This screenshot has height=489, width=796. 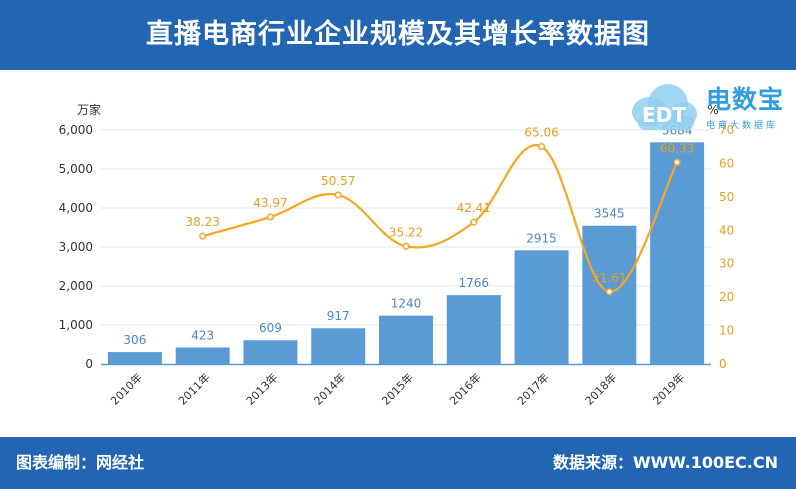 I want to click on bar-value-label: 917, so click(x=338, y=316).